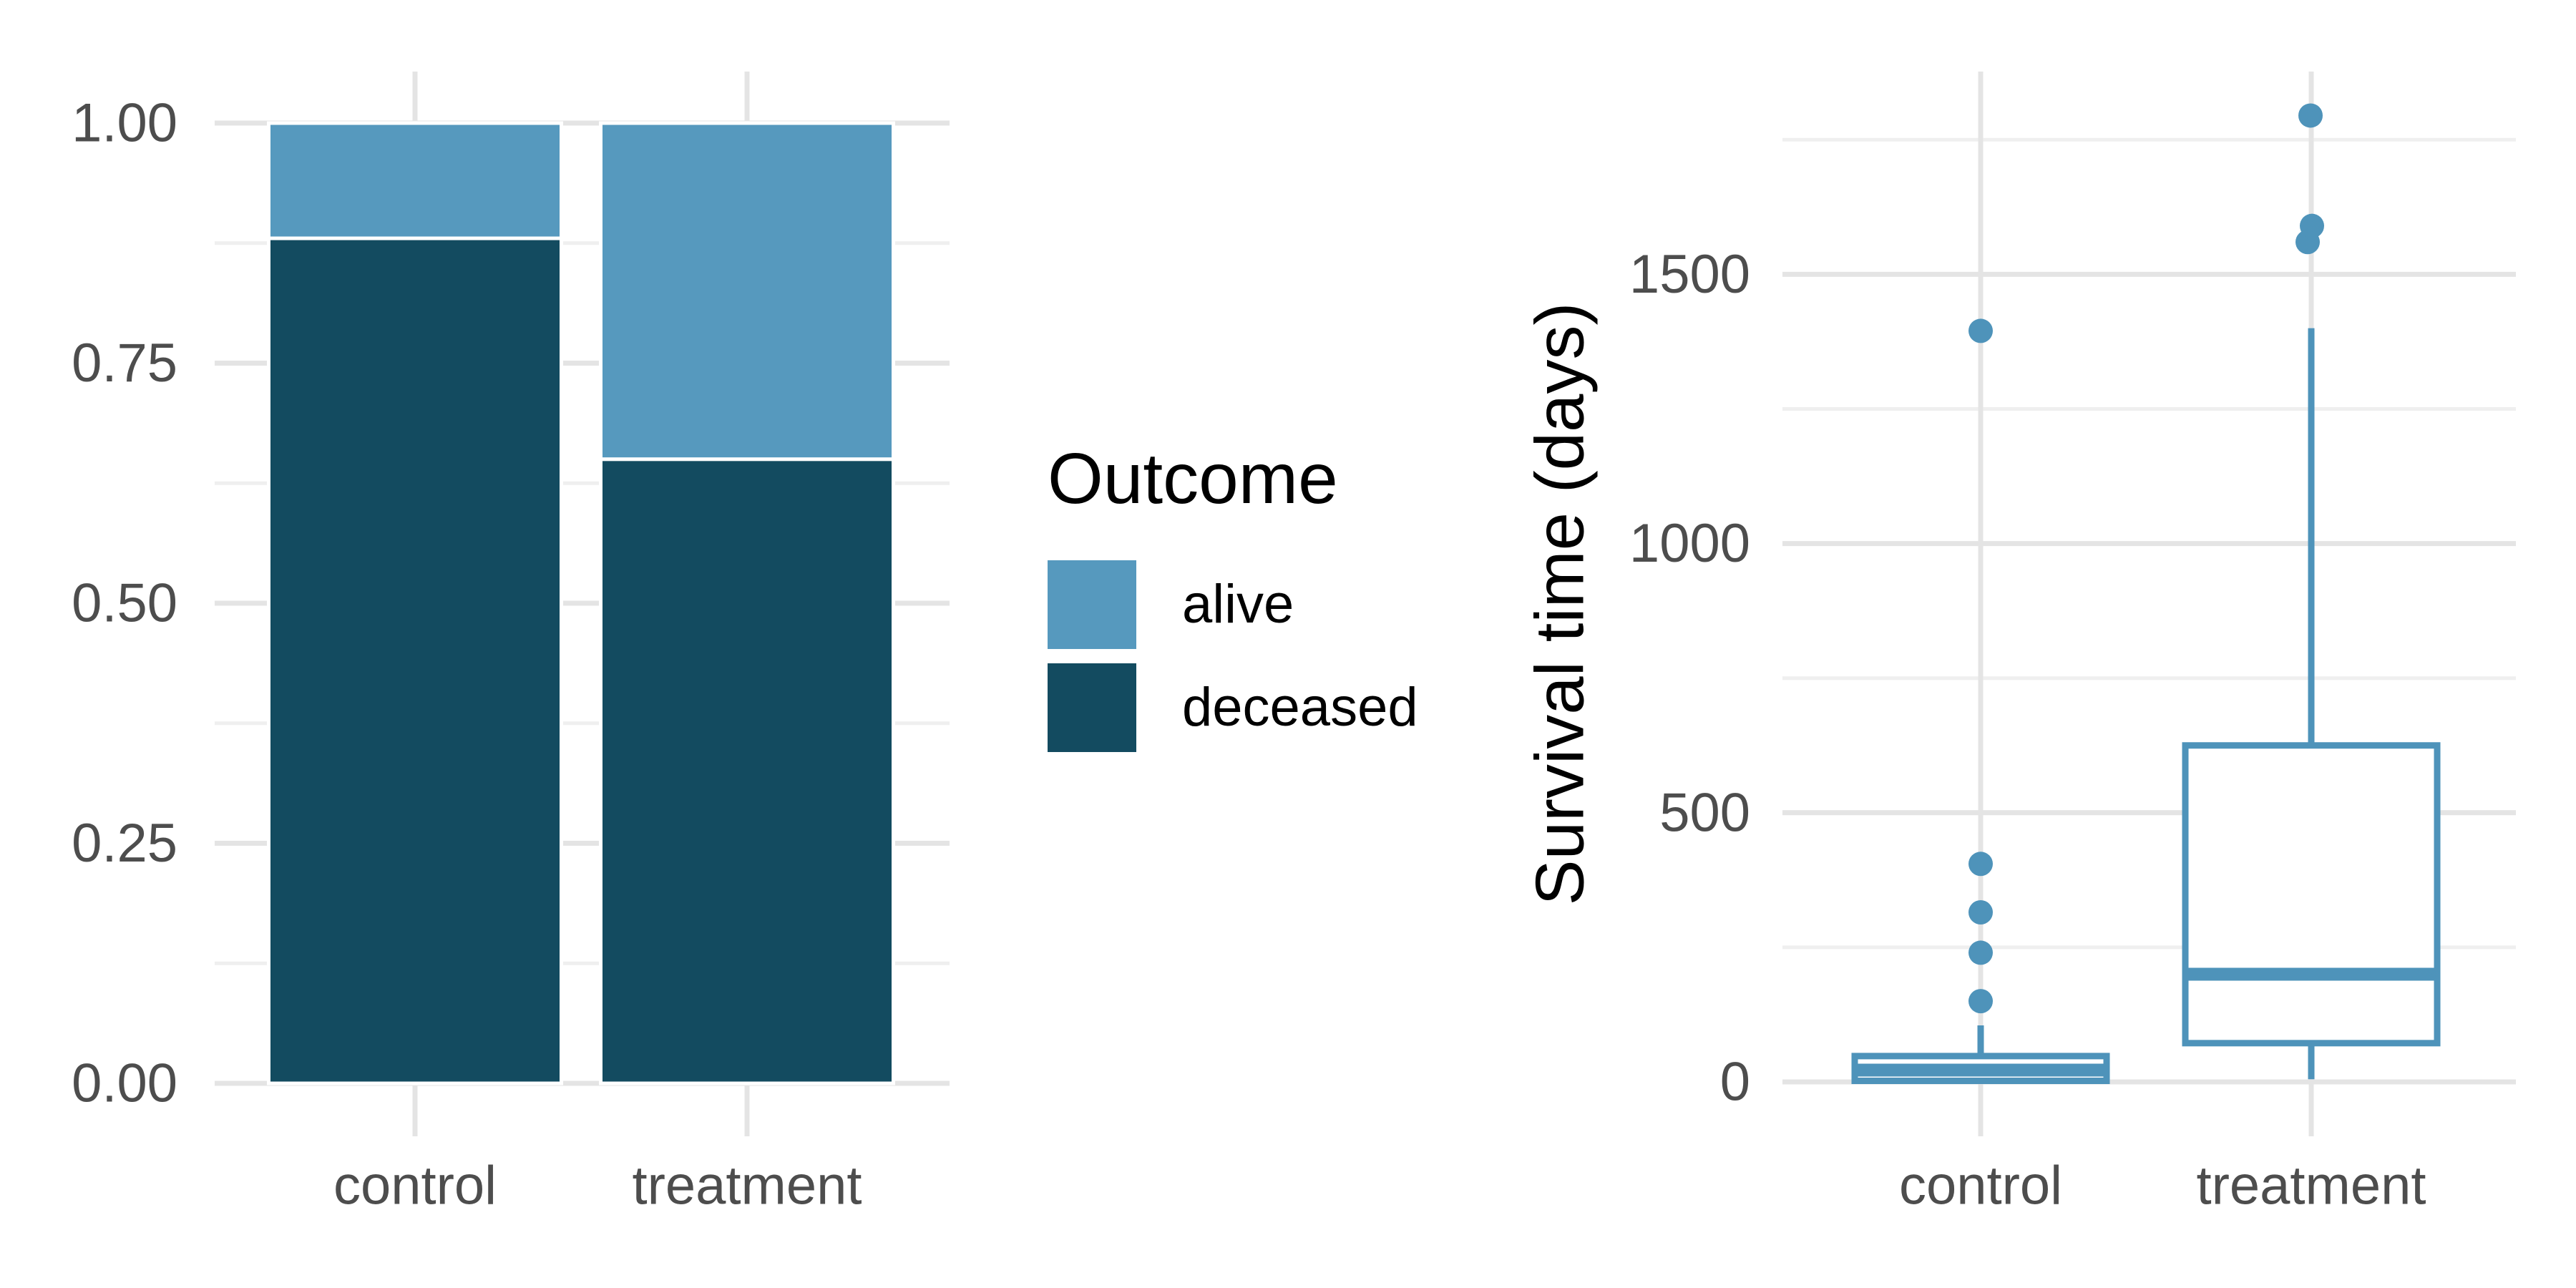 Image resolution: width=2576 pixels, height=1288 pixels. Describe the element at coordinates (1704, 812) in the screenshot. I see `y-tick-label: 500` at that location.